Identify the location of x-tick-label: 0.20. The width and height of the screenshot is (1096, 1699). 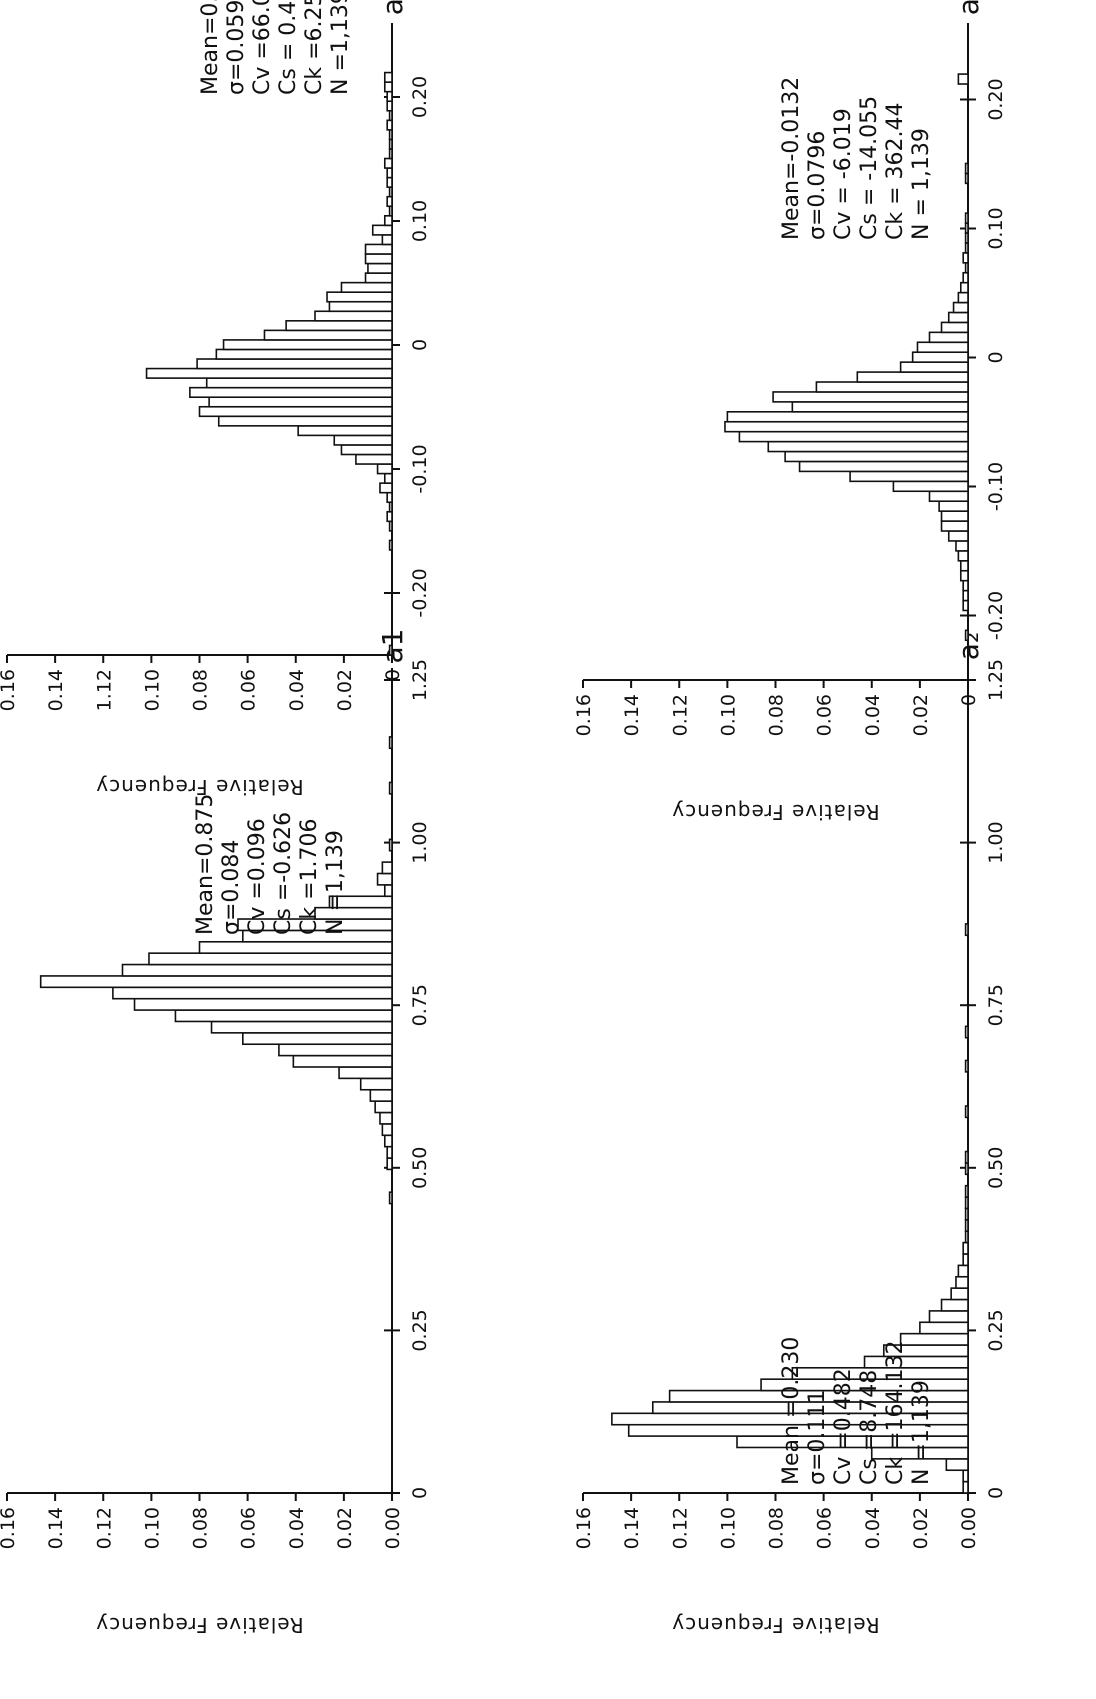
(420, 97).